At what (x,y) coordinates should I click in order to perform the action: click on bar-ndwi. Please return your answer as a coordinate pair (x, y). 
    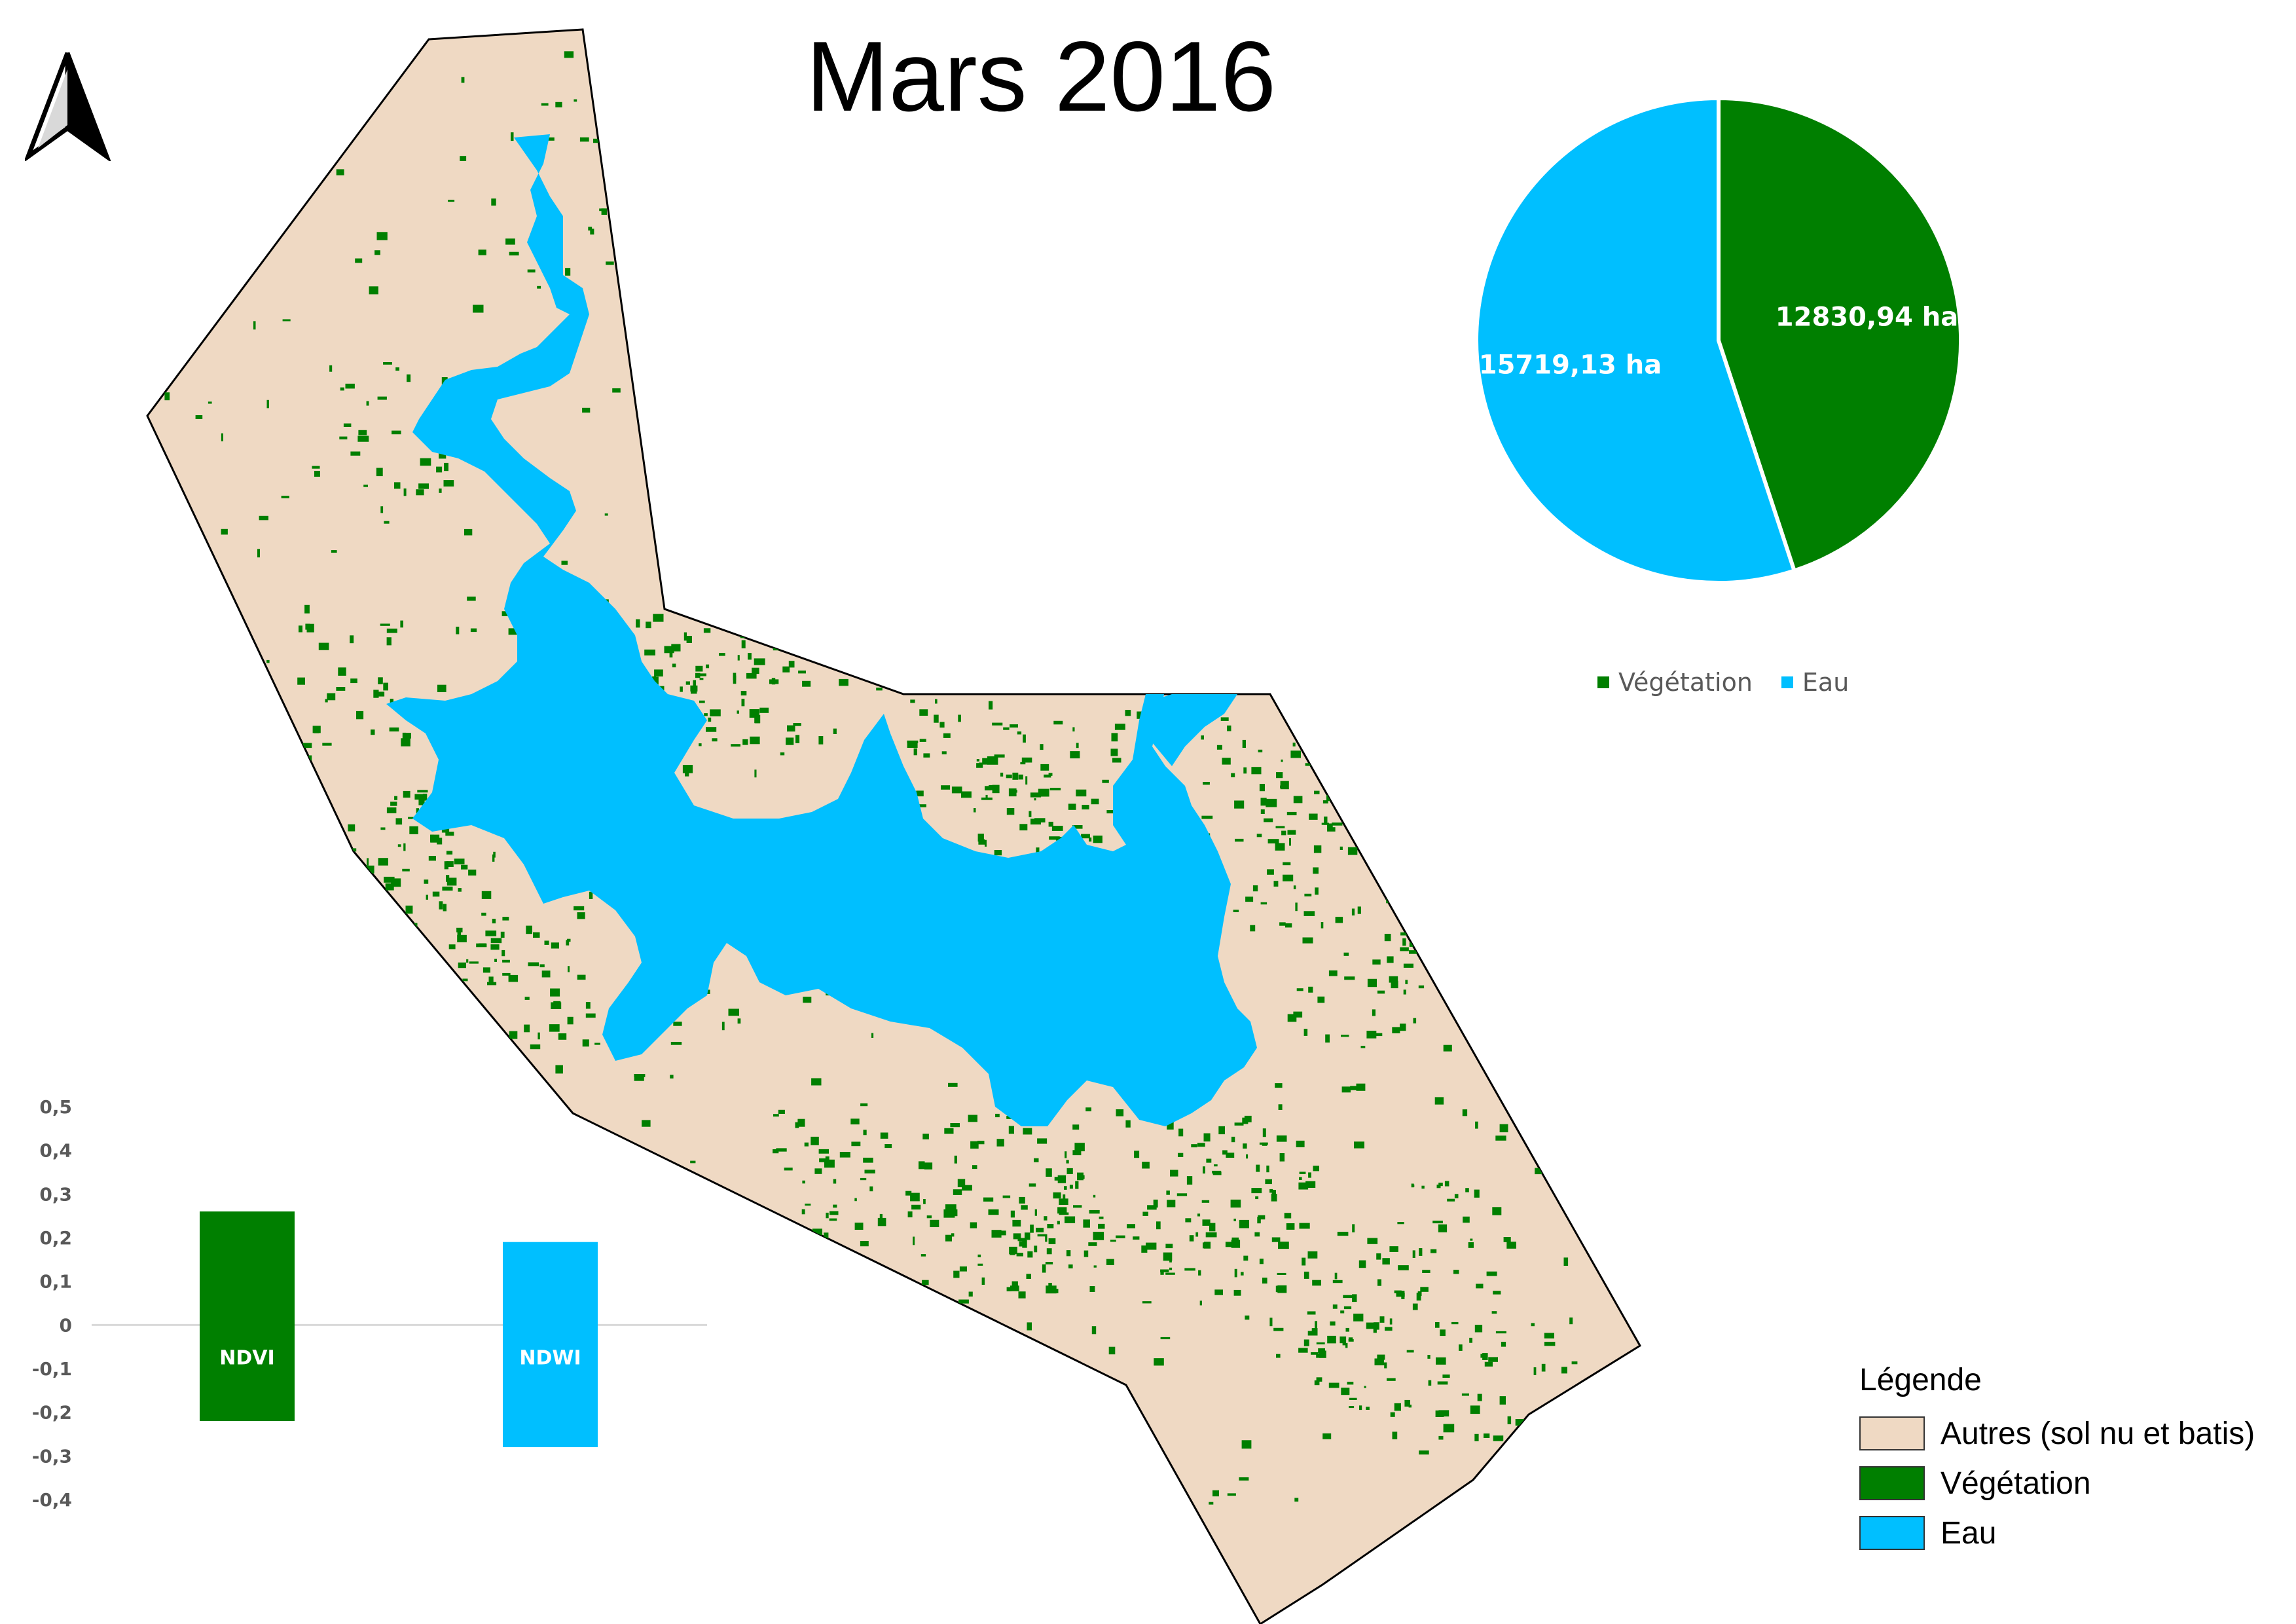
    Looking at the image, I should click on (550, 1344).